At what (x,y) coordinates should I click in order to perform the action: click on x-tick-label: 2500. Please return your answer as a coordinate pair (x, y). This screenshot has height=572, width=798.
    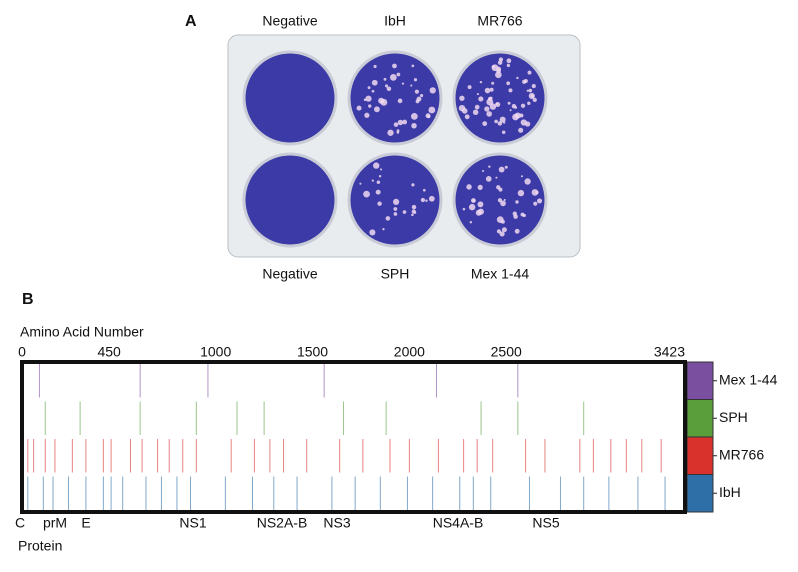
    Looking at the image, I should click on (506, 352).